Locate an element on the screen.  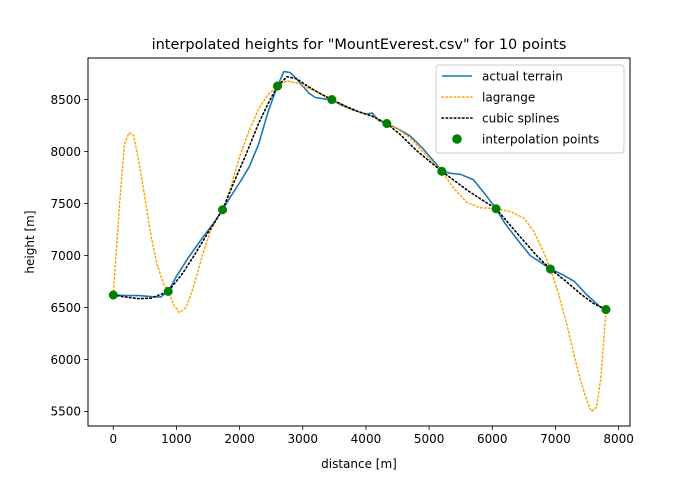
y-tick-label: 8000 is located at coordinates (65, 152).